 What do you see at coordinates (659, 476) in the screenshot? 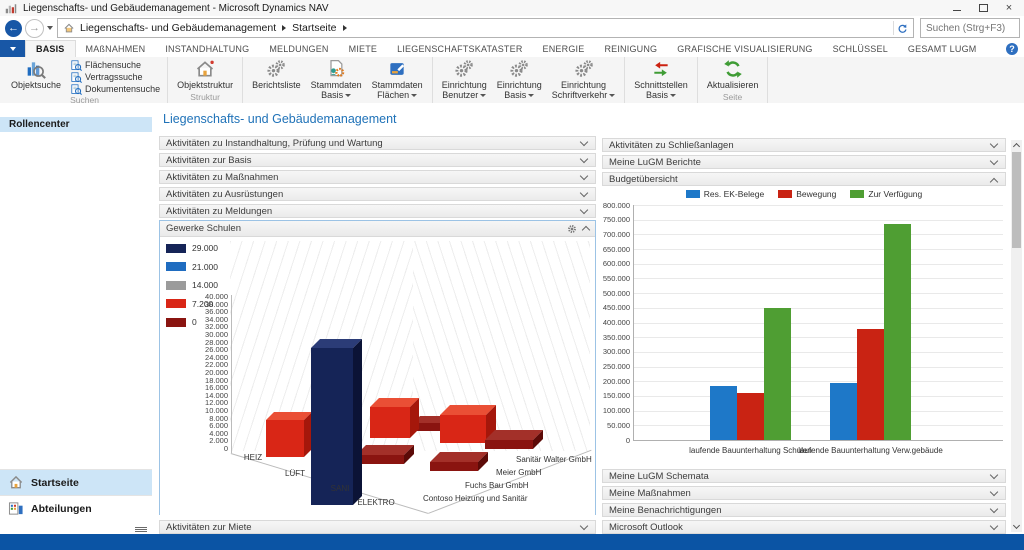
I see `section-label: Meine LuGM Schemata` at bounding box center [659, 476].